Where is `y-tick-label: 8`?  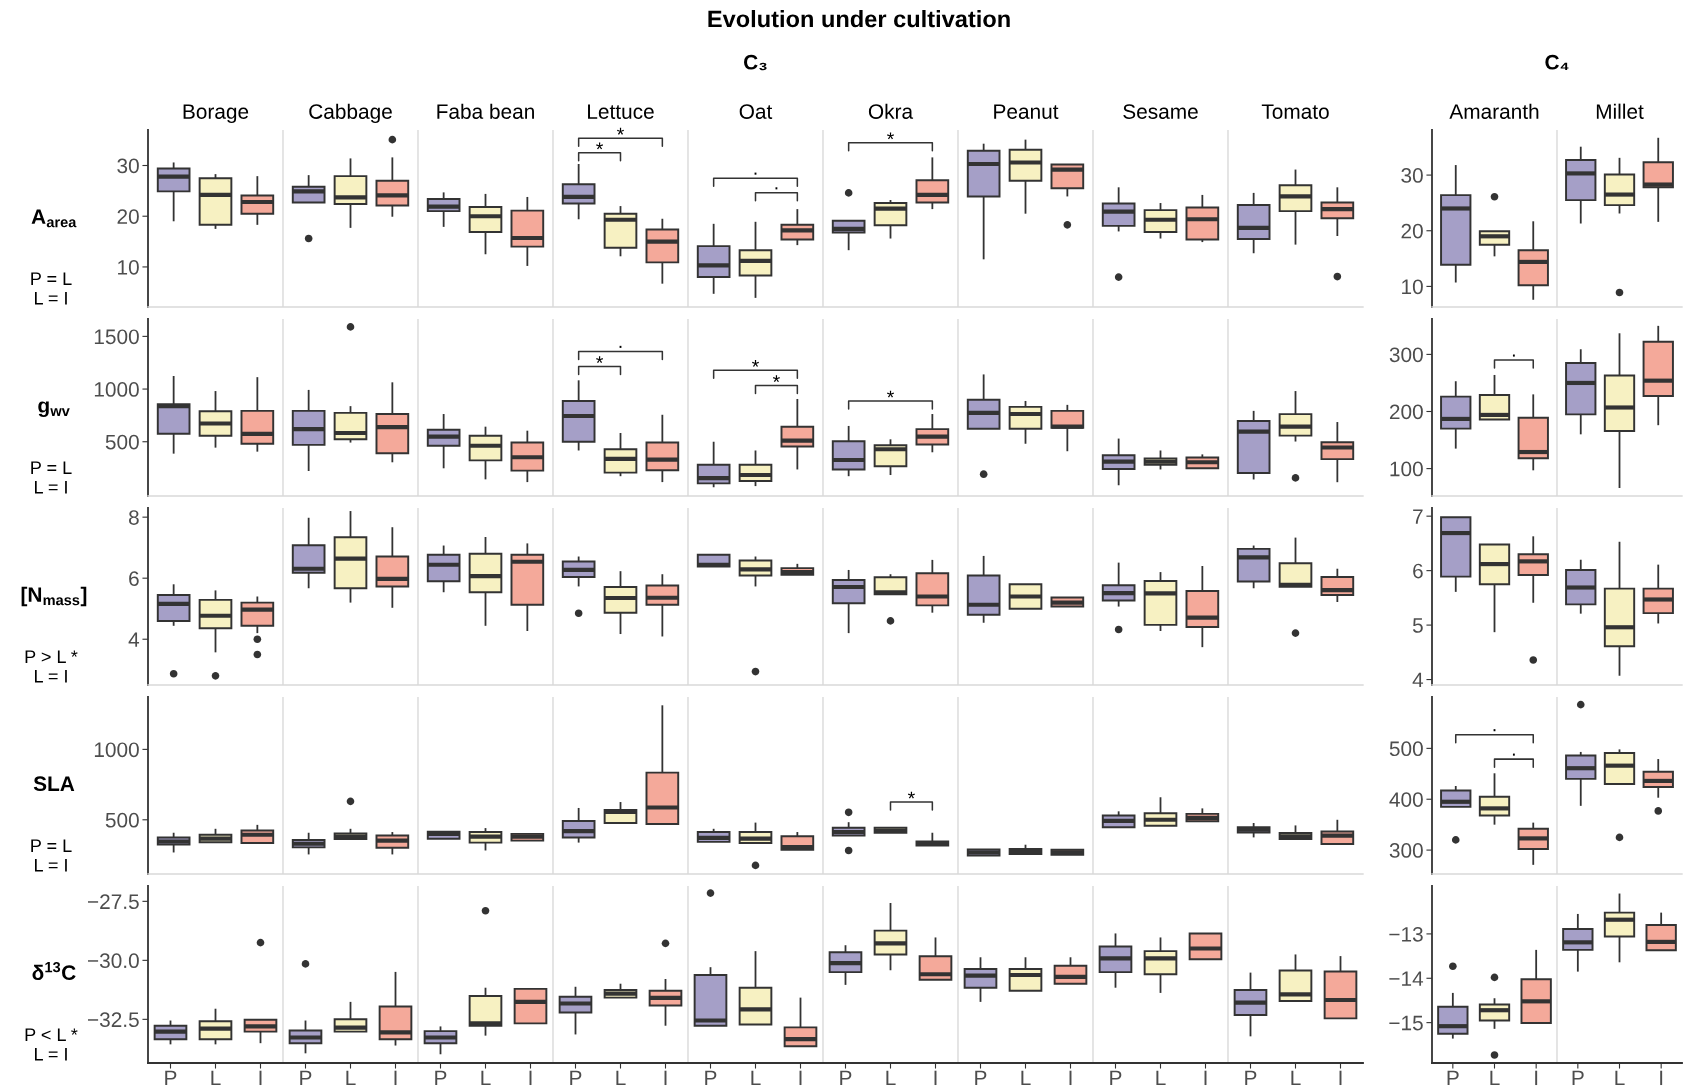
y-tick-label: 8 is located at coordinates (133, 517).